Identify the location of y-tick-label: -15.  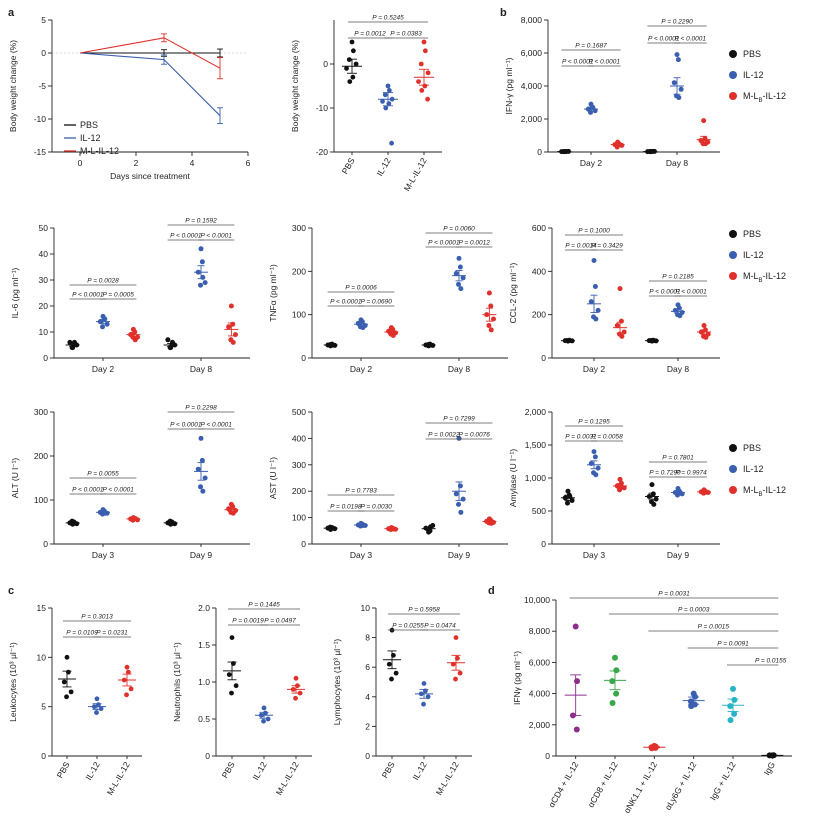
(40, 152).